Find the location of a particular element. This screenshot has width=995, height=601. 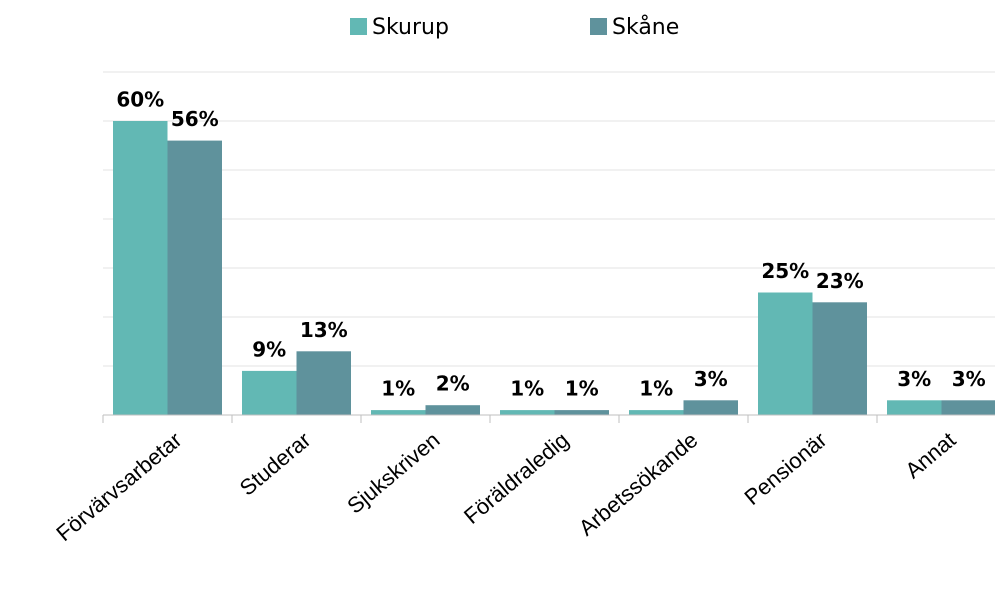

x-tick-label: Annat is located at coordinates (930, 455).